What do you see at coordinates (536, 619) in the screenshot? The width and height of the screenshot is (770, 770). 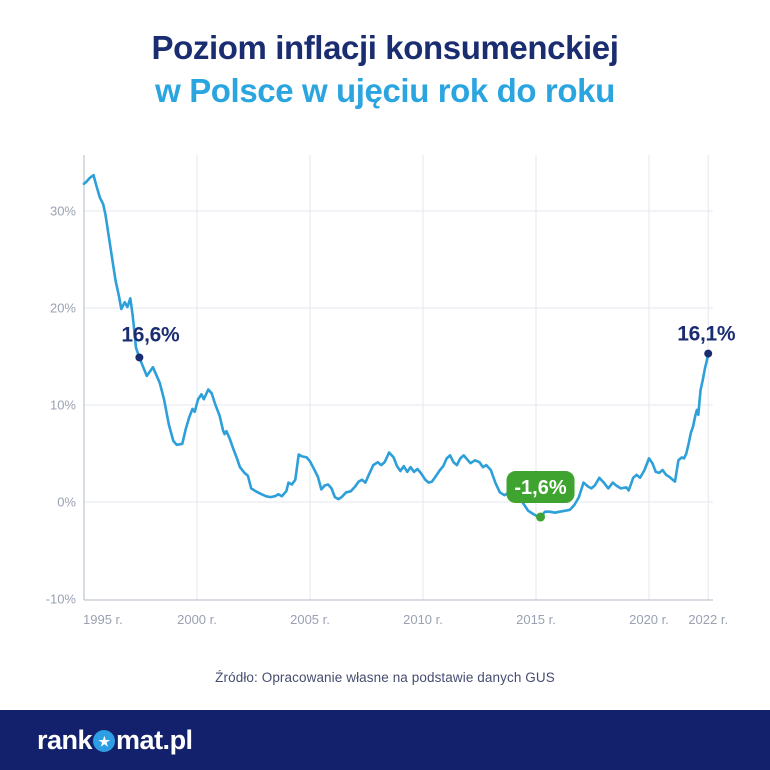 I see `x-tick-label: 2015 r.` at bounding box center [536, 619].